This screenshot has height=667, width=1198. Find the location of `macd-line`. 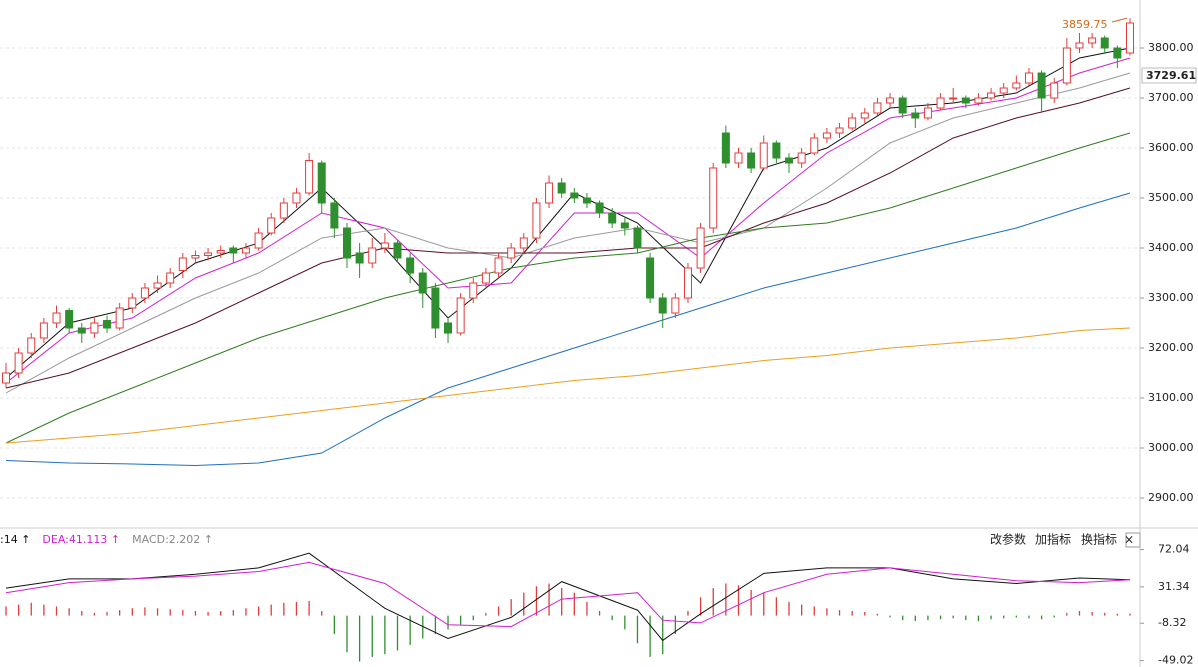

macd-line is located at coordinates (568, 594).